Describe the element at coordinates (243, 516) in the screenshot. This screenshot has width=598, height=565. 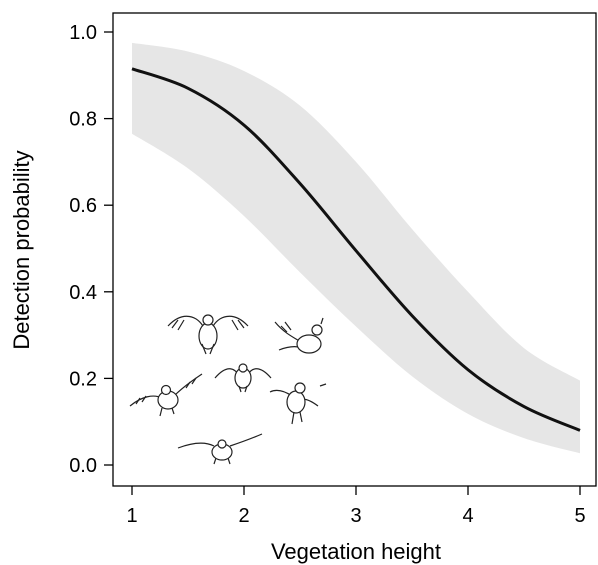
I see `x-tick-label: 2` at that location.